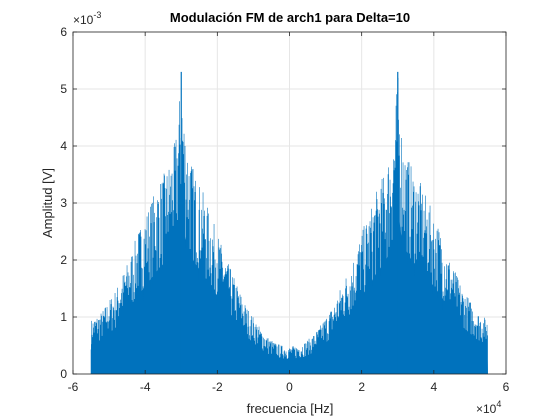 The height and width of the screenshot is (420, 560). What do you see at coordinates (97, 15) in the screenshot?
I see `y-exponent-value: -3` at bounding box center [97, 15].